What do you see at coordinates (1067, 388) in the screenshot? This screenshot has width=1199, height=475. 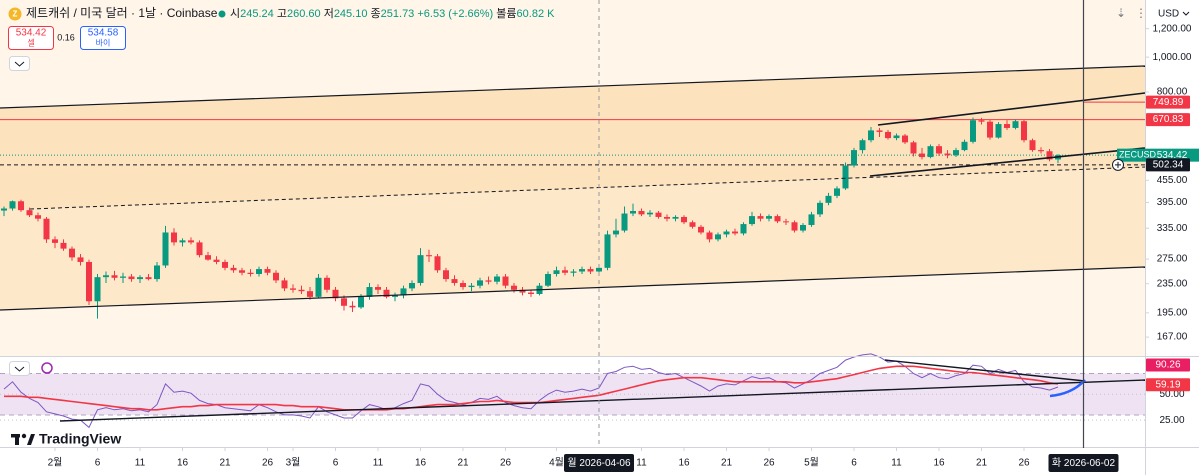 I see `projection` at bounding box center [1067, 388].